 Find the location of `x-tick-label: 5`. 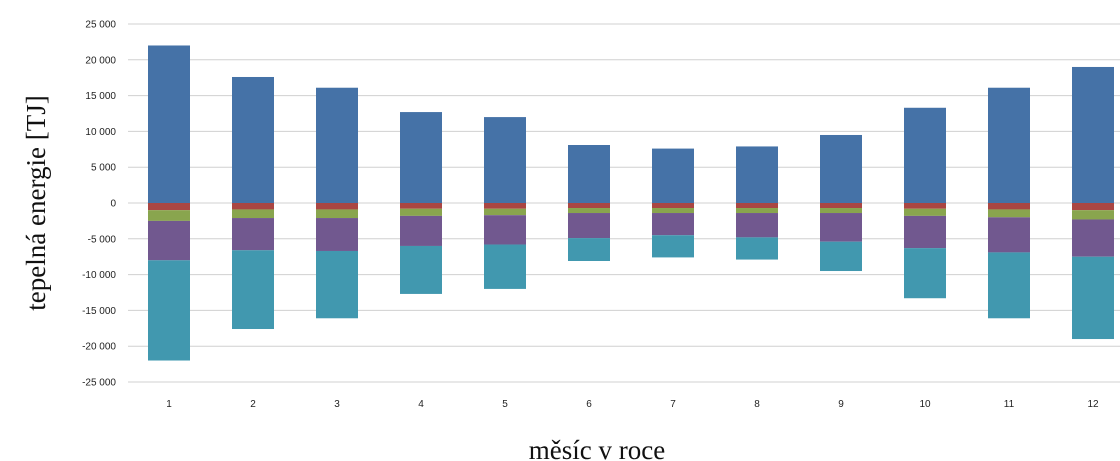

x-tick-label: 5 is located at coordinates (505, 404).